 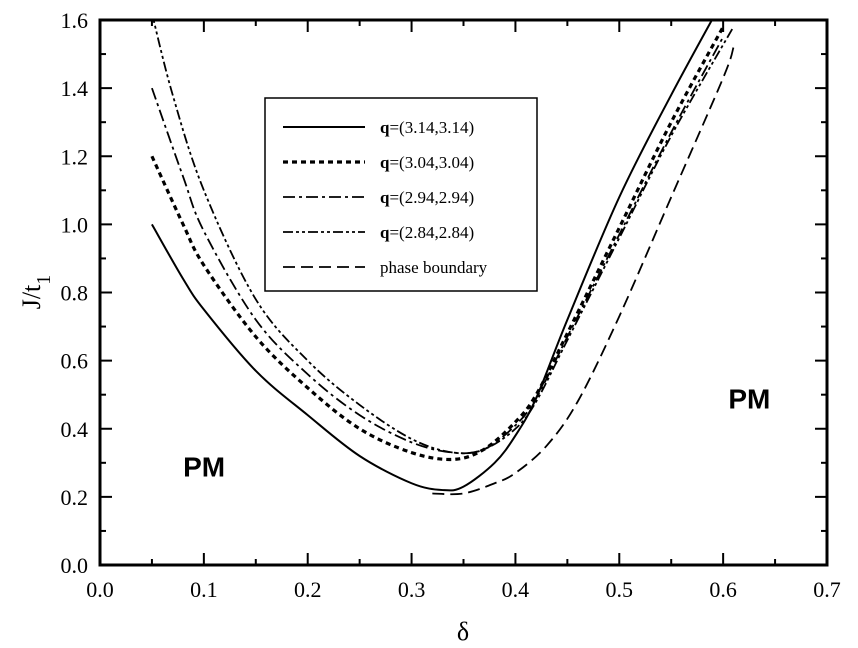 I want to click on y-tick-label: 0.0, so click(x=75, y=565).